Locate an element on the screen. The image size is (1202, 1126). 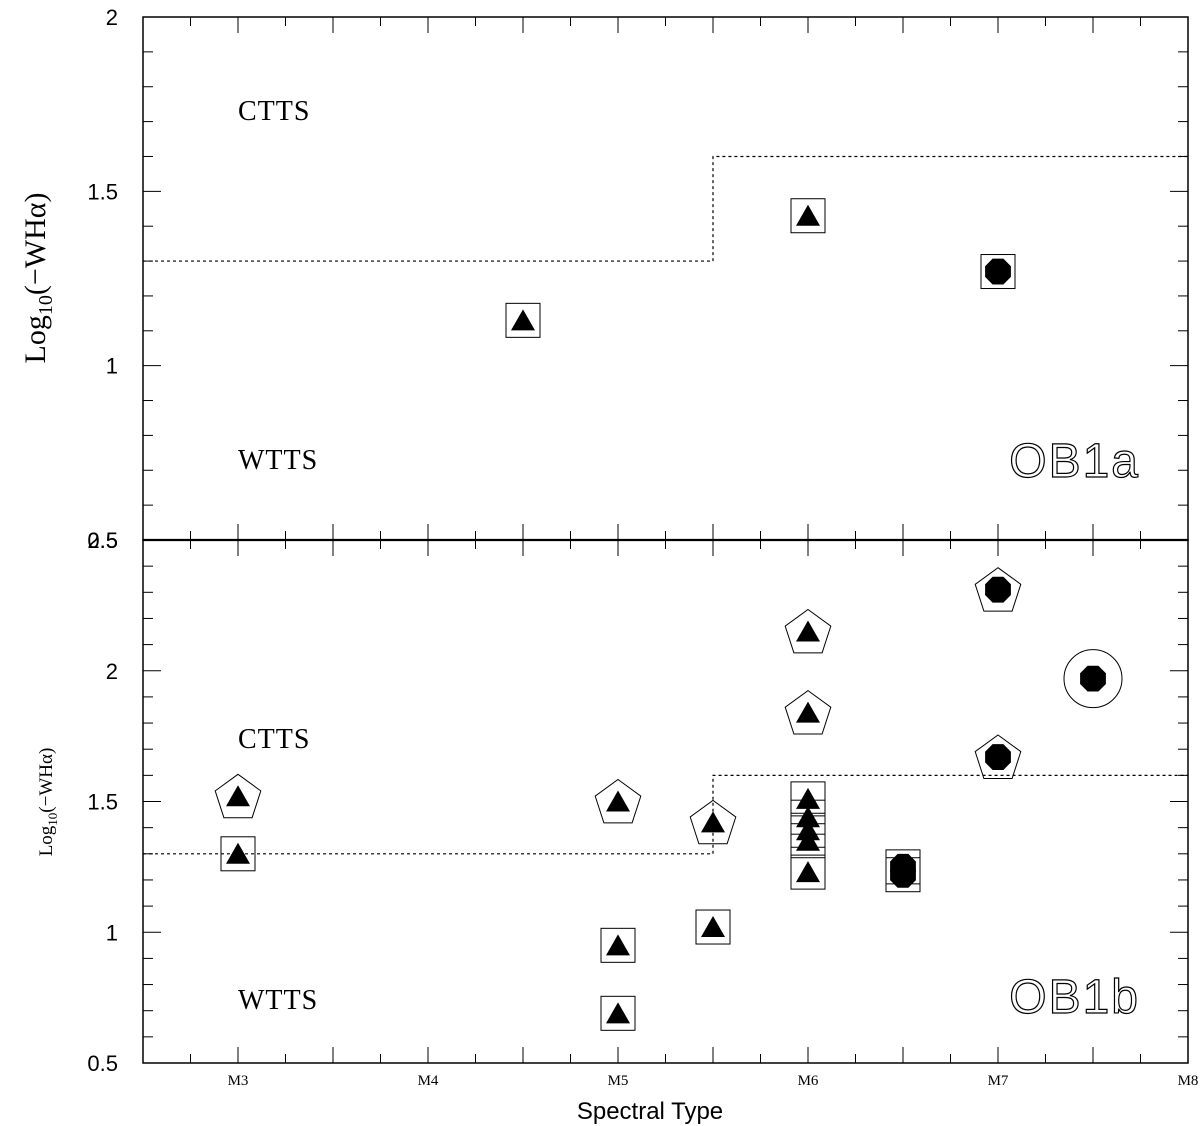
x-axis-label: Spectral Type is located at coordinates (650, 1111).